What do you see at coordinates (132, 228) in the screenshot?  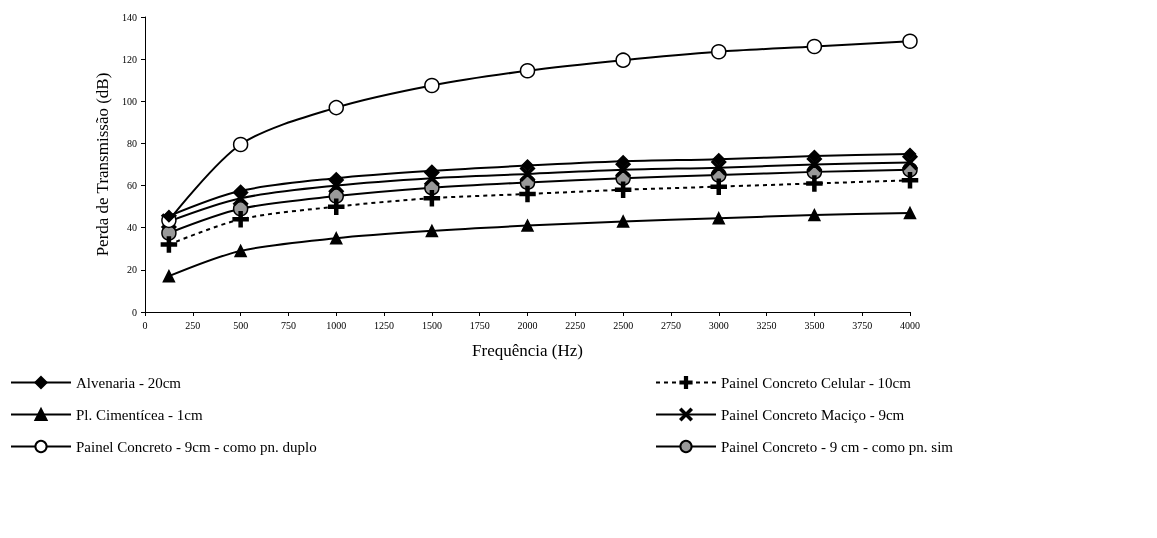 I see `y-tick-label: 40` at bounding box center [132, 228].